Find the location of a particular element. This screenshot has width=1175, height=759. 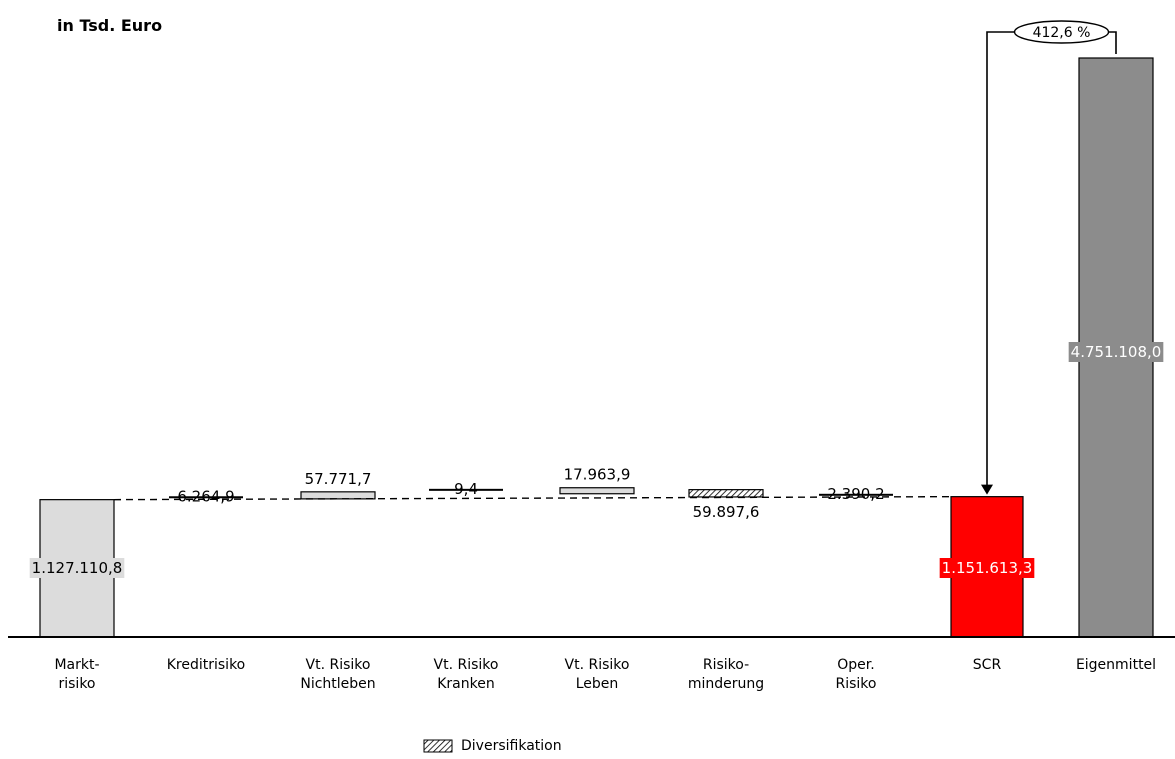

value-label-8: 1.151.613,3 is located at coordinates (987, 568).